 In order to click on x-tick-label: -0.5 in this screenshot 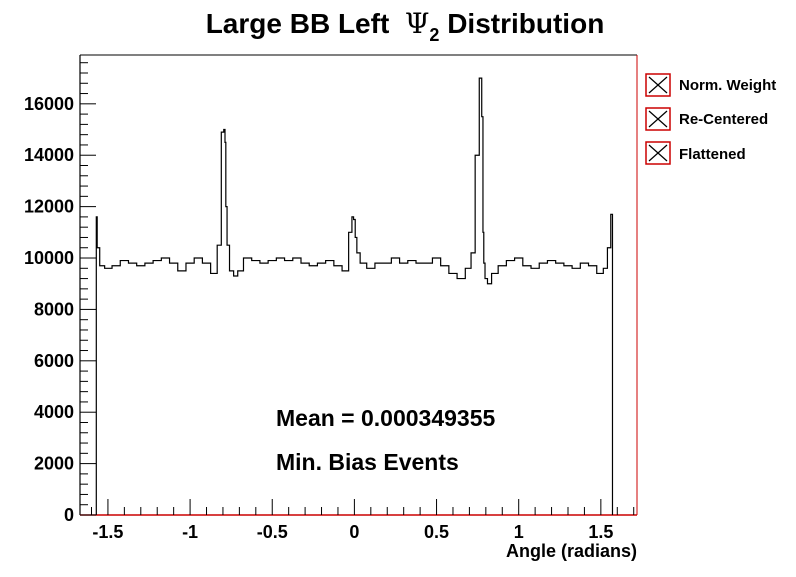, I will do `click(272, 532)`.